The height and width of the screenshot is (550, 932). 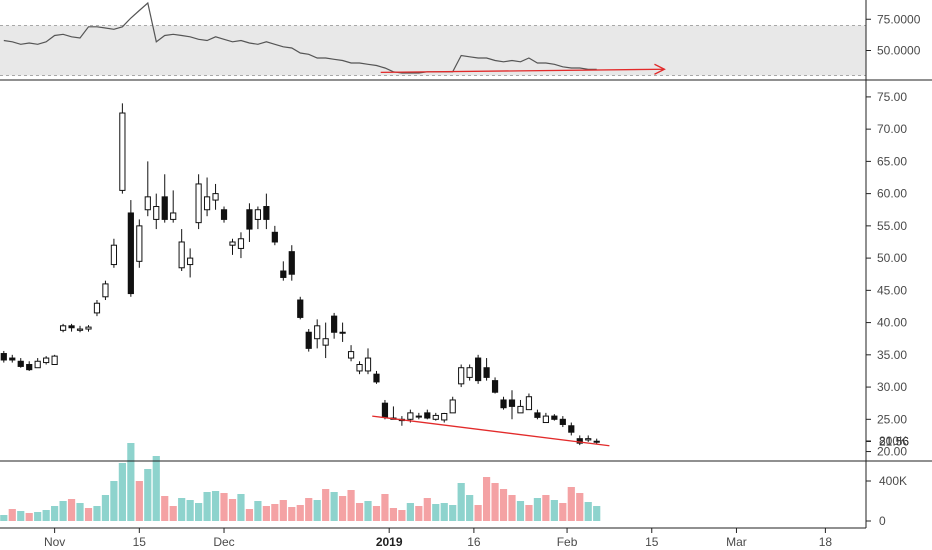 What do you see at coordinates (893, 481) in the screenshot?
I see `volume-tick-label: 400K` at bounding box center [893, 481].